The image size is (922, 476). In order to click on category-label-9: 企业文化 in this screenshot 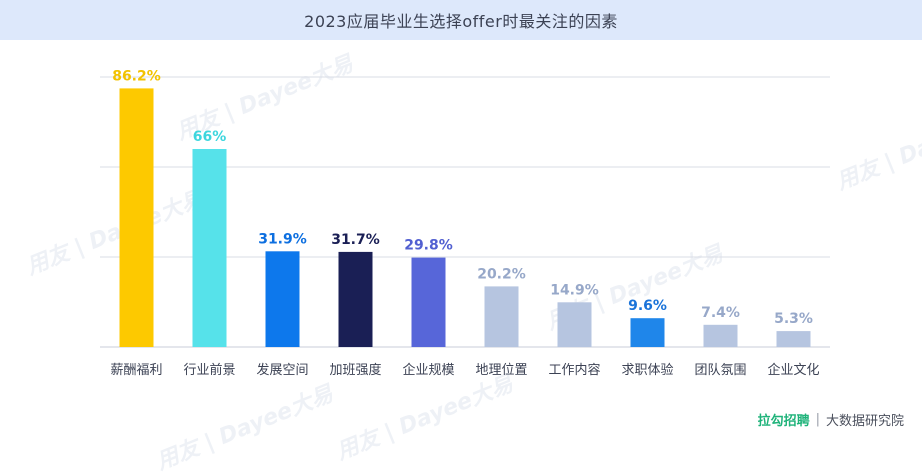, I will do `click(793, 370)`.